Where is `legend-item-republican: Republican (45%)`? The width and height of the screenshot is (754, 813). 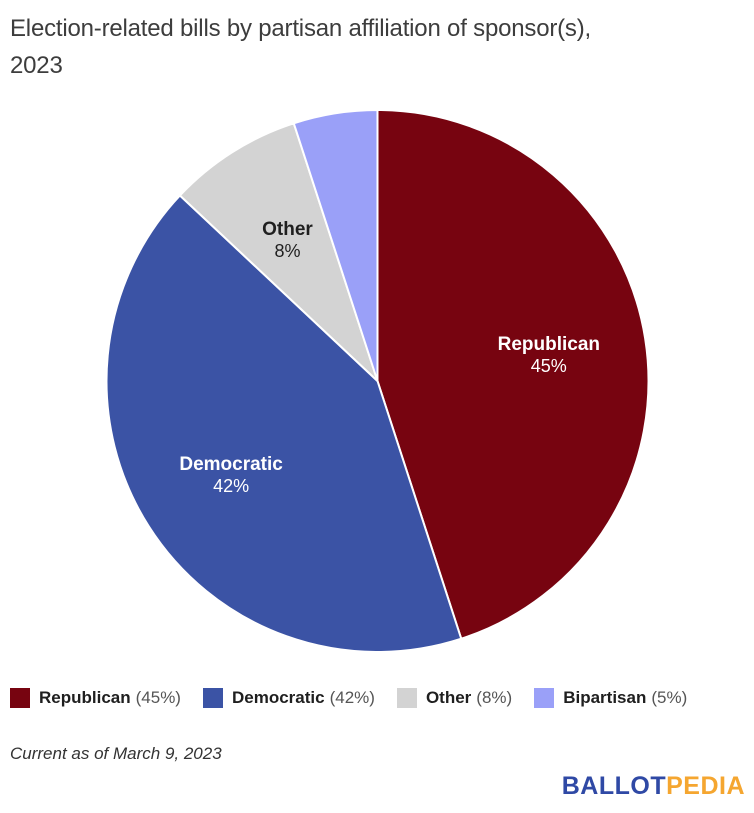 legend-item-republican: Republican (45%) is located at coordinates (95, 698).